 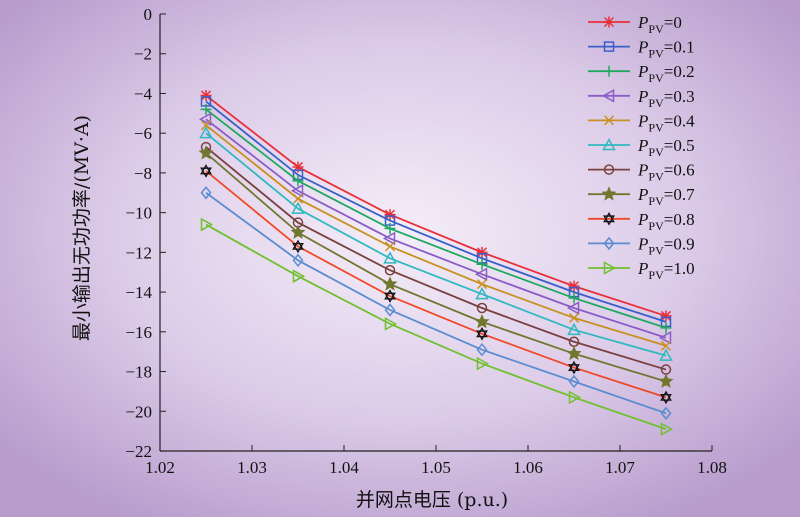 What do you see at coordinates (138, 451) in the screenshot?
I see `y-tick-label: −22` at bounding box center [138, 451].